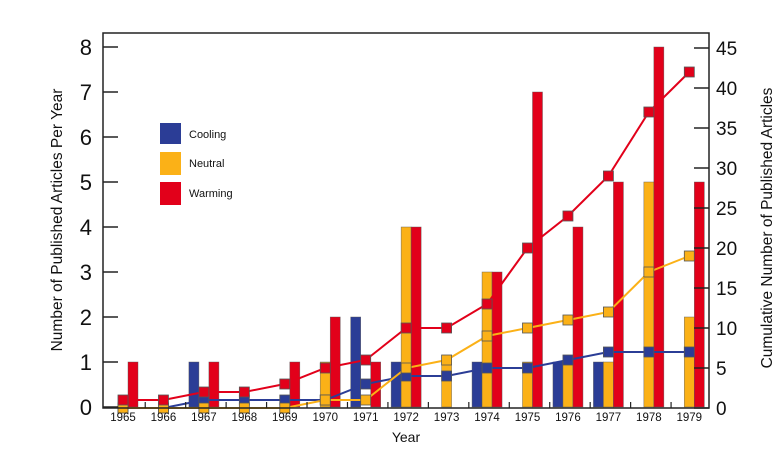 The image size is (782, 454). Describe the element at coordinates (207, 135) in the screenshot. I see `legend-label-cooling: Cooling` at that location.